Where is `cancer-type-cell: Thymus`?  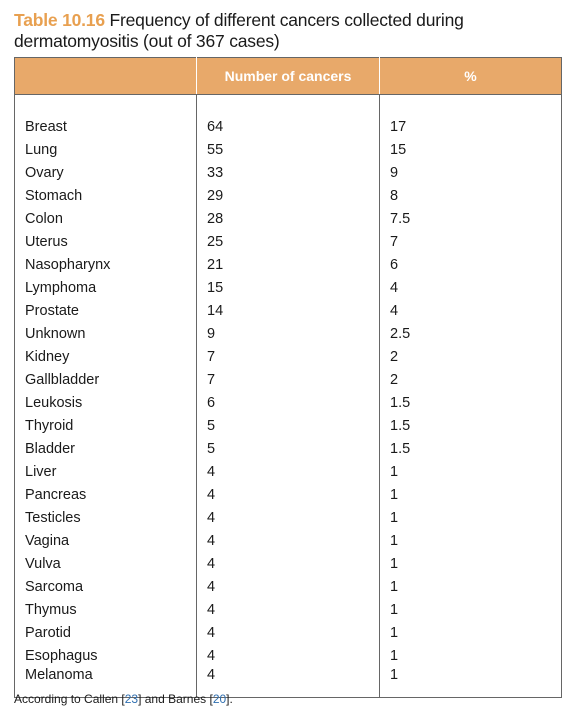 cancer-type-cell: Thymus is located at coordinates (105, 609).